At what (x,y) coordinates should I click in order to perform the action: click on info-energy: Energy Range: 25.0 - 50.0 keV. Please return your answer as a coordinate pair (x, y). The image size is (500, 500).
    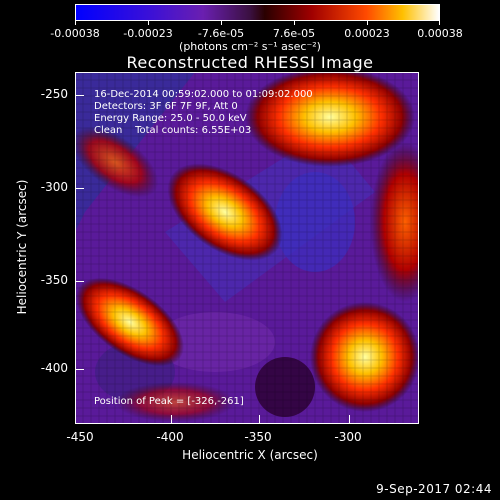
    Looking at the image, I should click on (170, 118).